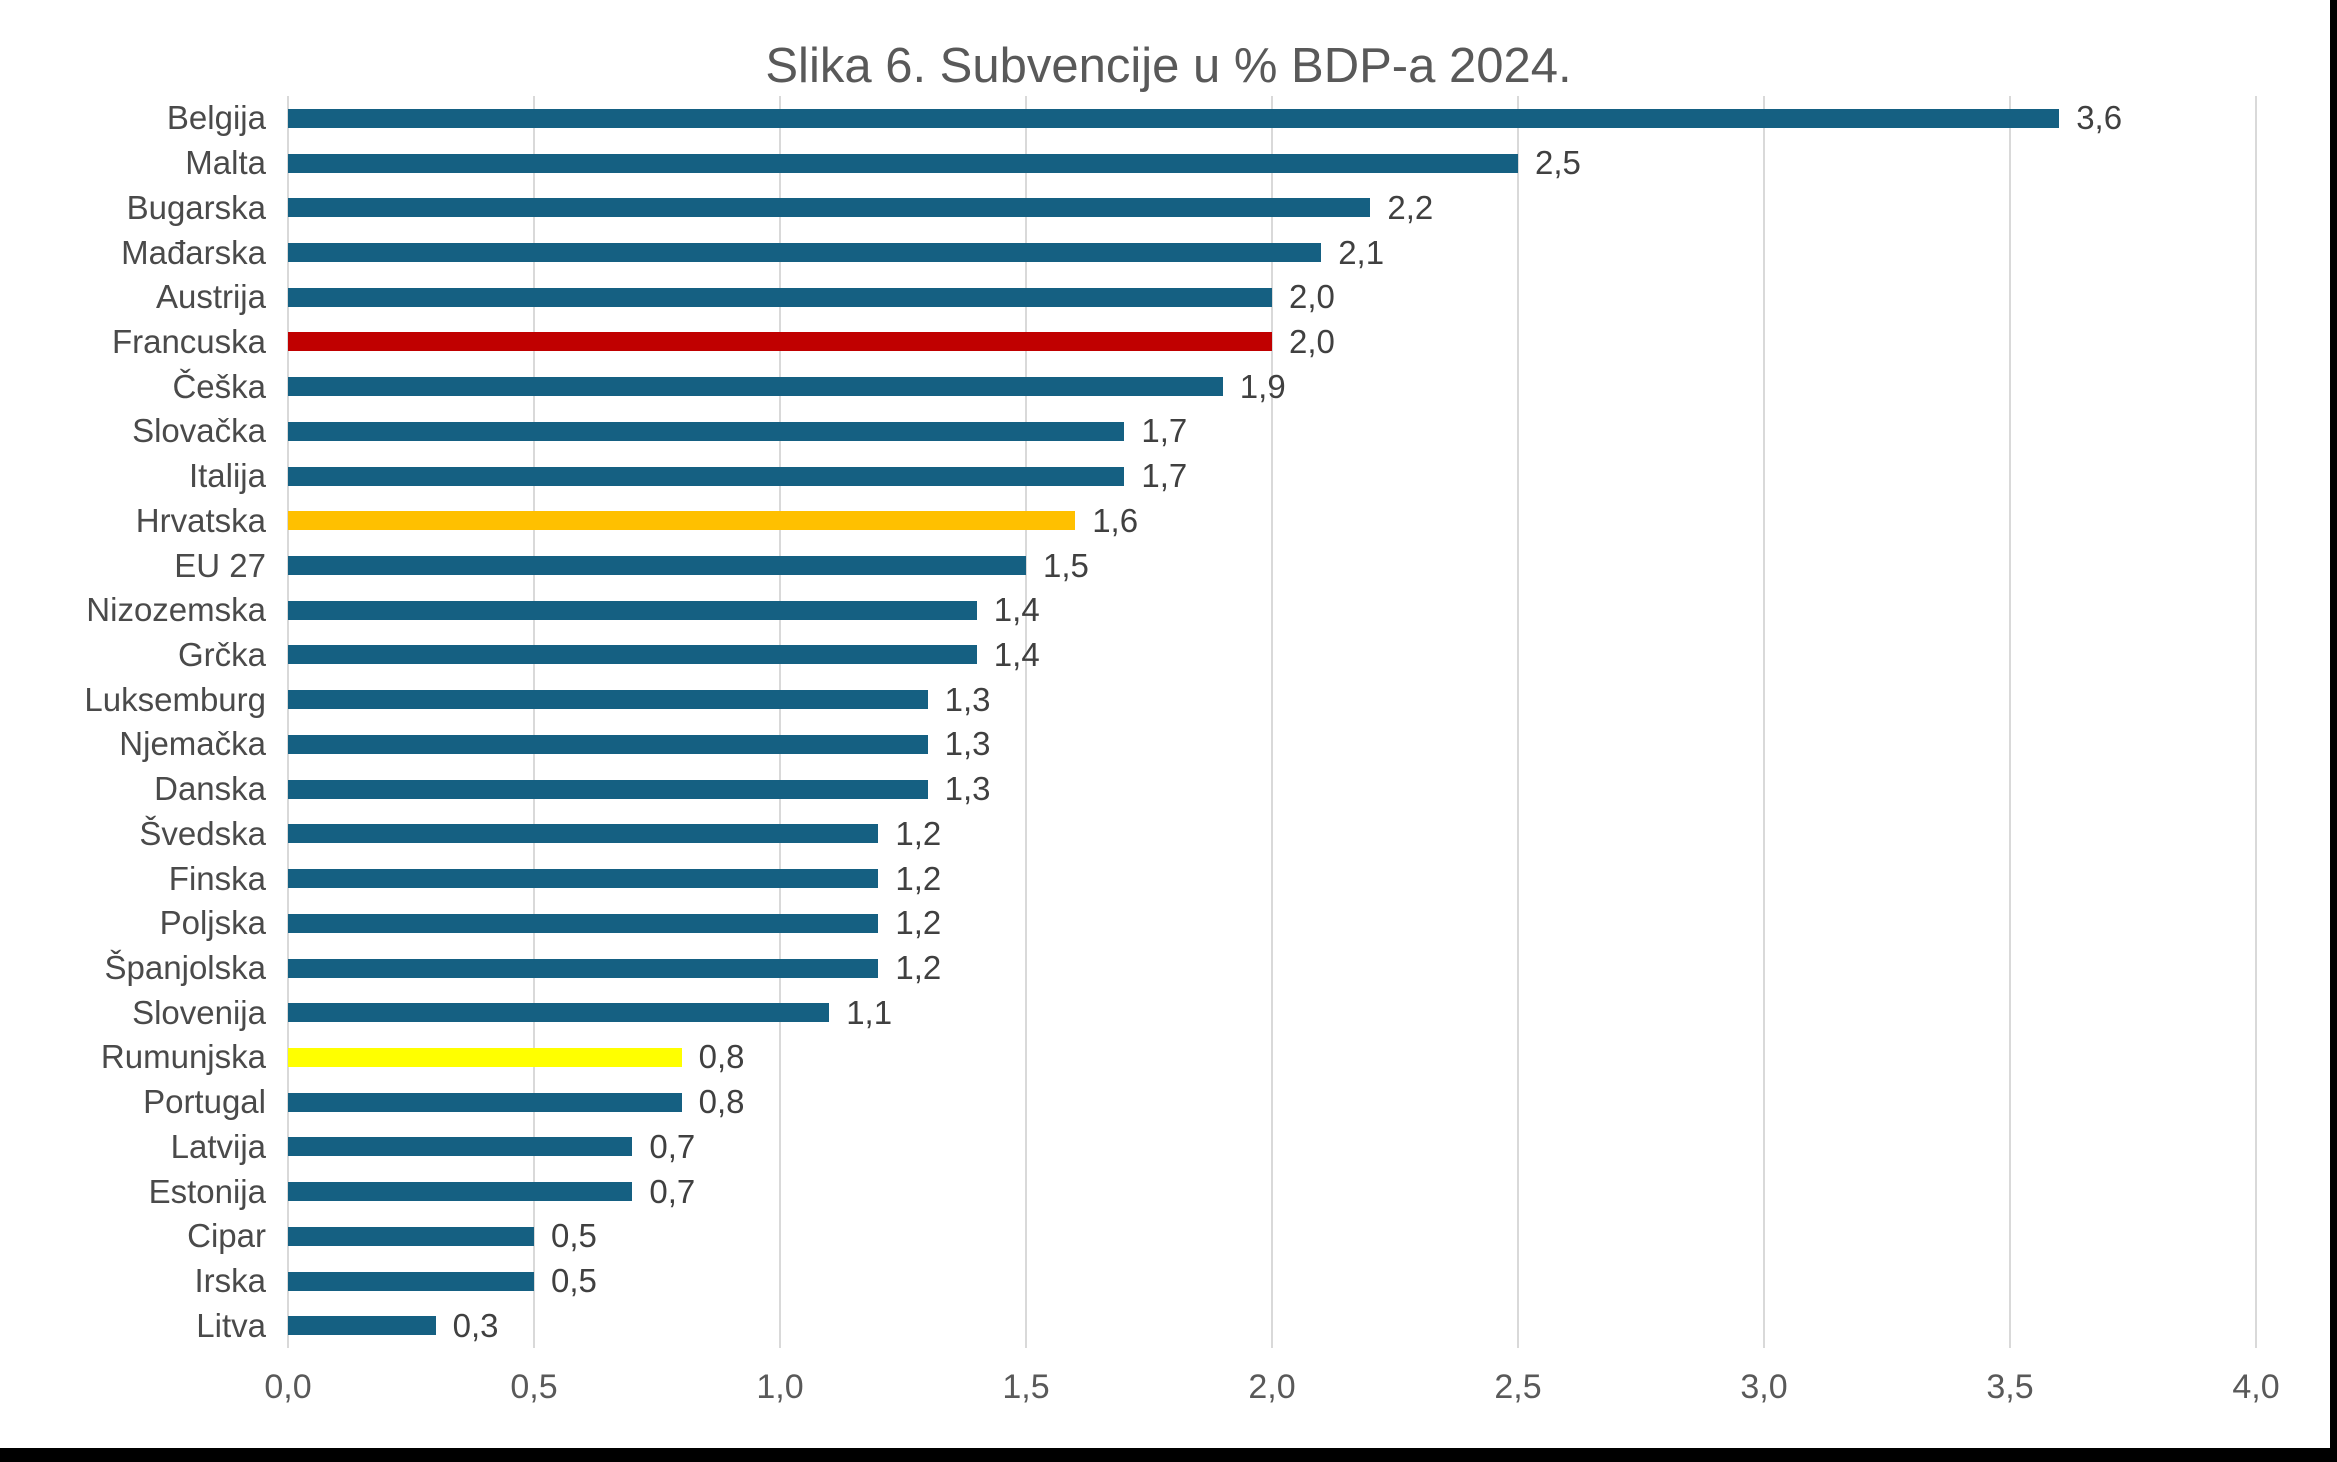 The height and width of the screenshot is (1462, 2337). I want to click on bar-row: 2,5, so click(1272, 163).